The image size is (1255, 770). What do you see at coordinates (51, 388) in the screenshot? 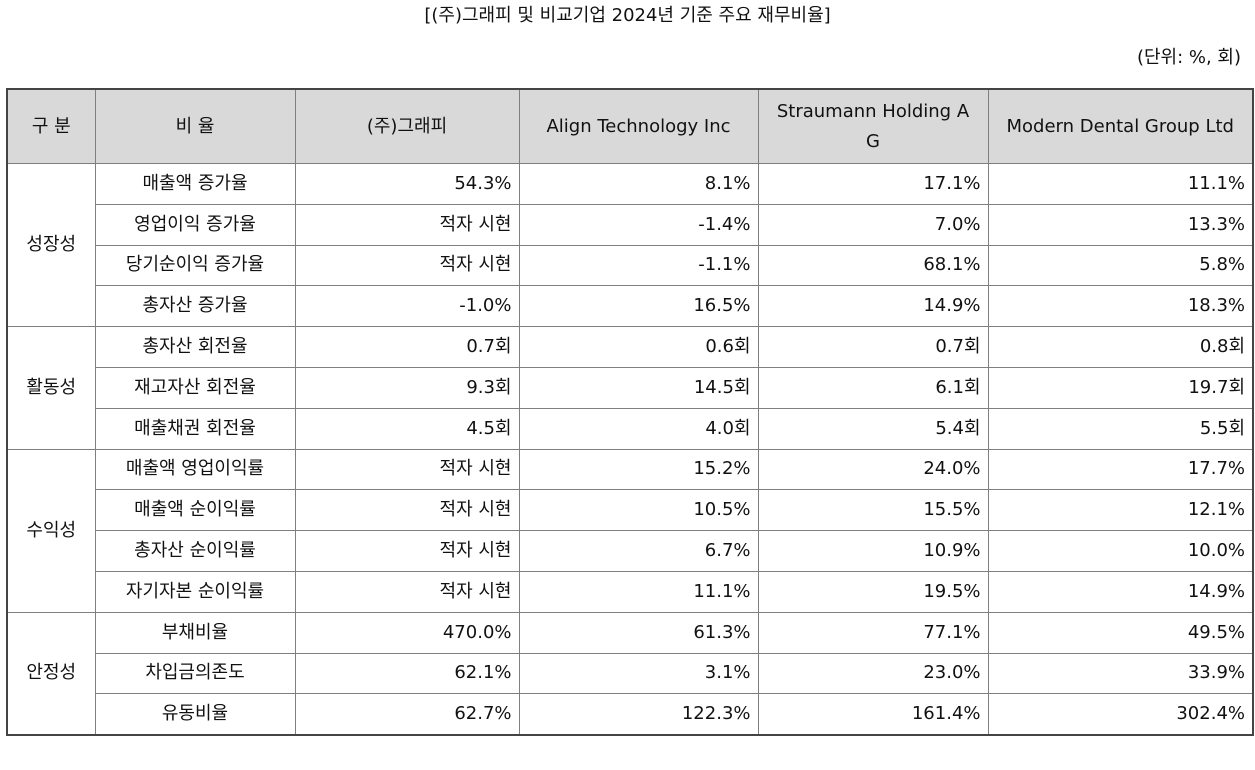
I see `group-label: 활동성` at bounding box center [51, 388].